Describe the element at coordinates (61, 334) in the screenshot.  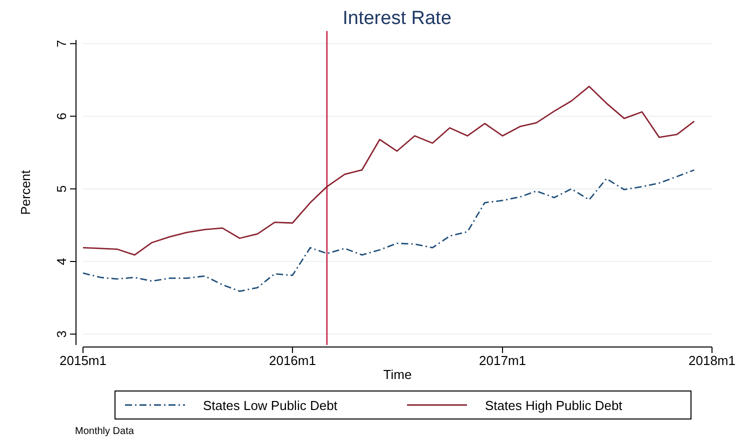
I see `y-tick-label: 3` at that location.